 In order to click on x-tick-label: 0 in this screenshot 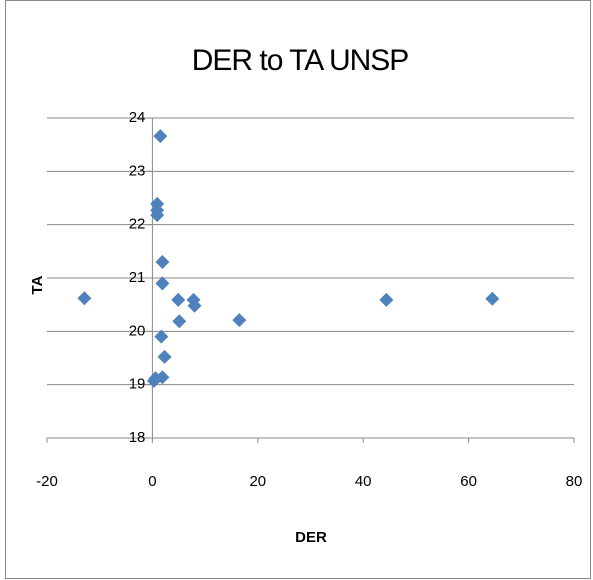, I will do `click(152, 481)`.